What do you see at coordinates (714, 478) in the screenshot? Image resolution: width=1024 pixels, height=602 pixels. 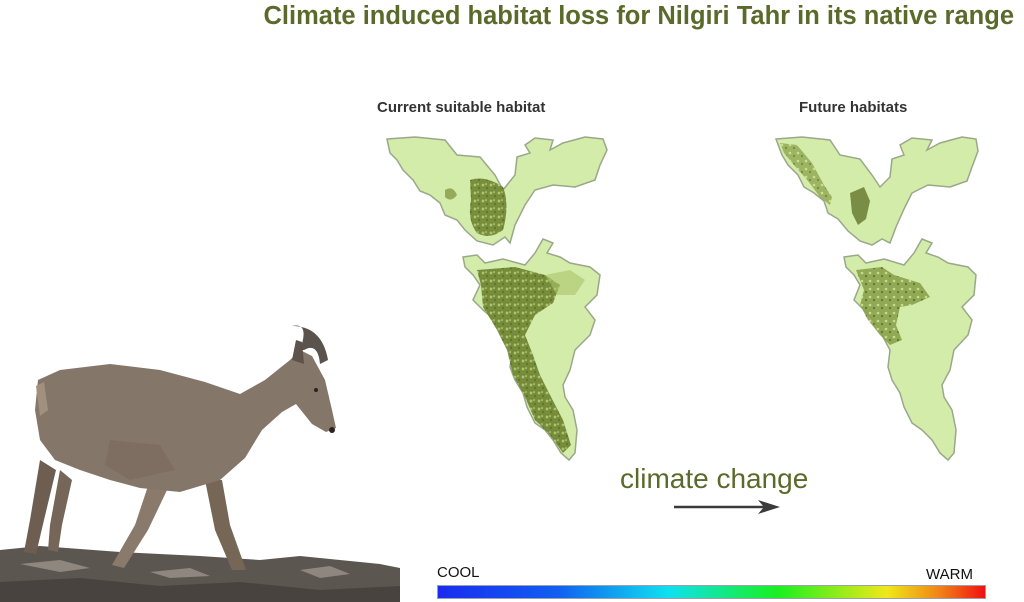 I see `climate-change-label: climate change` at bounding box center [714, 478].